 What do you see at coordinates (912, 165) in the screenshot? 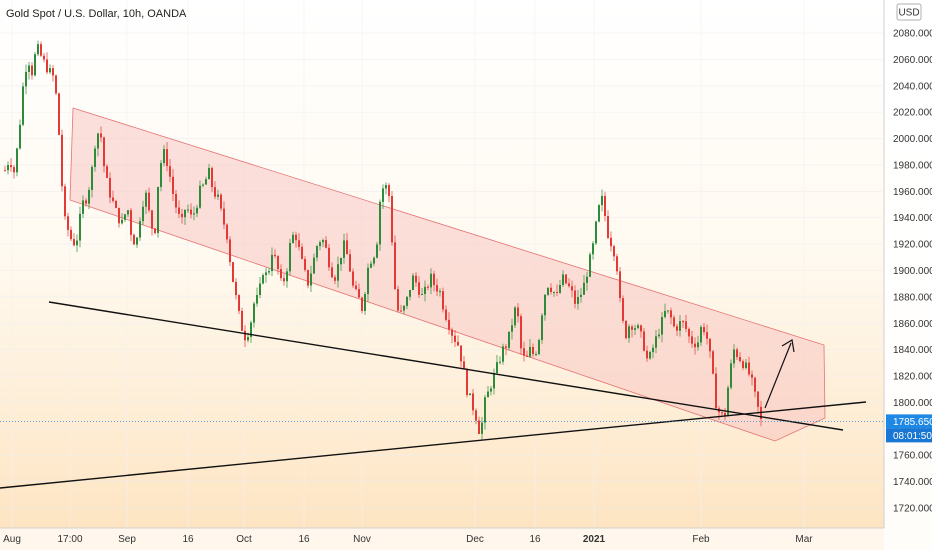
I see `price-tick-label: 1980.000` at bounding box center [912, 165].